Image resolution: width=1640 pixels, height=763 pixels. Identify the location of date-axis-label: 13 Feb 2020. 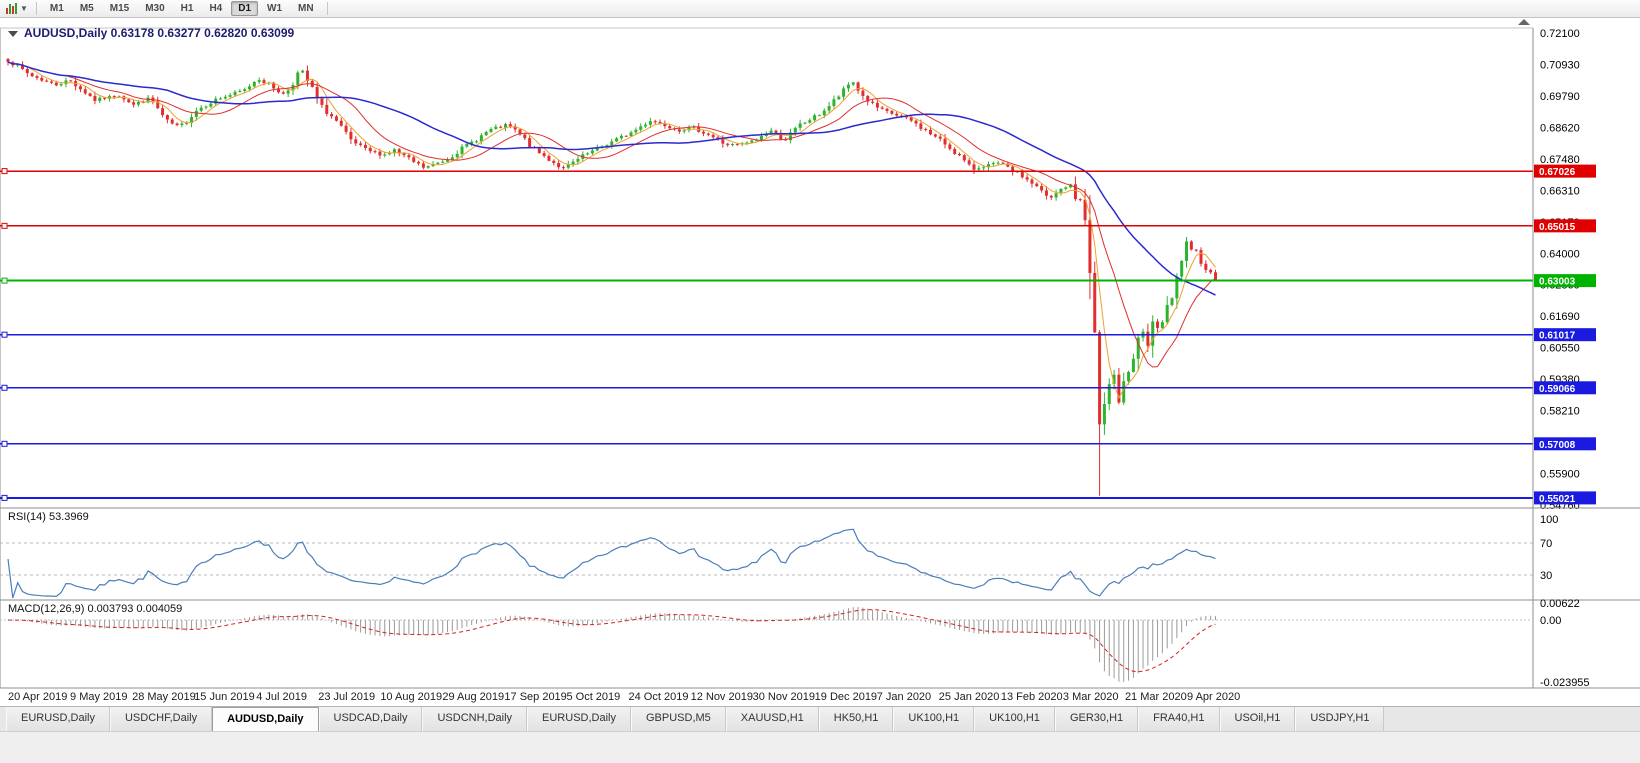
(1032, 697).